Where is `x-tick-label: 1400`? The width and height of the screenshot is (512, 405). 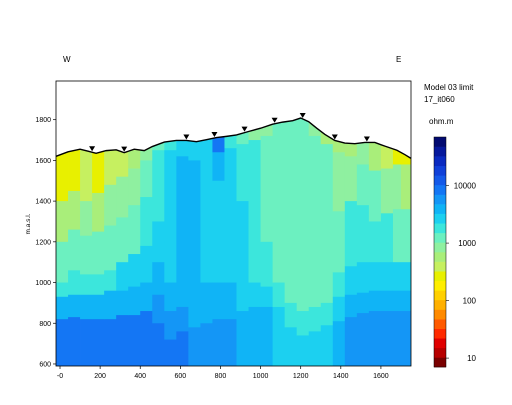 x-tick-label: 1400 is located at coordinates (341, 376).